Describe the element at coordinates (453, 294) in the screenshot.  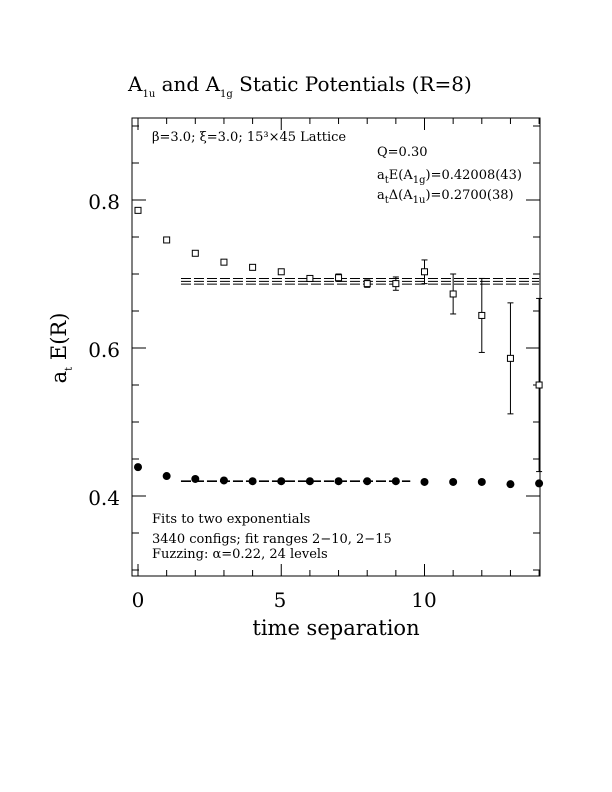
I see `a1u-point-t11` at that location.